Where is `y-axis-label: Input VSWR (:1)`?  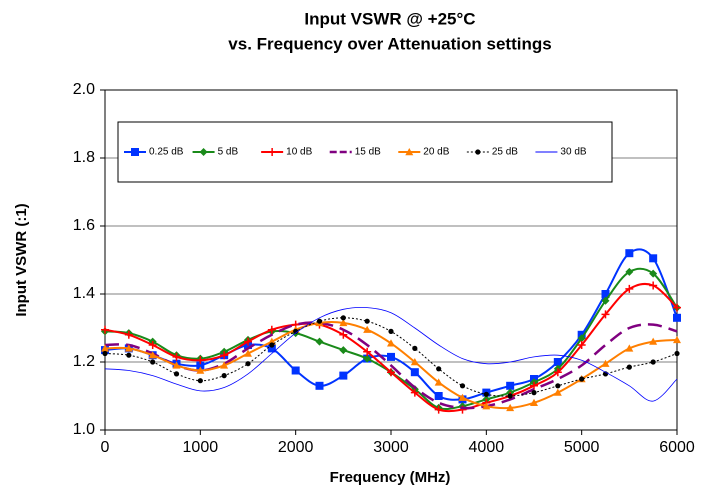
y-axis-label: Input VSWR (:1) is located at coordinates (21, 259).